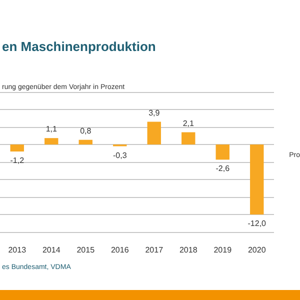 The width and height of the screenshot is (300, 300). What do you see at coordinates (51, 250) in the screenshot?
I see `x-tick-label: 2014` at bounding box center [51, 250].